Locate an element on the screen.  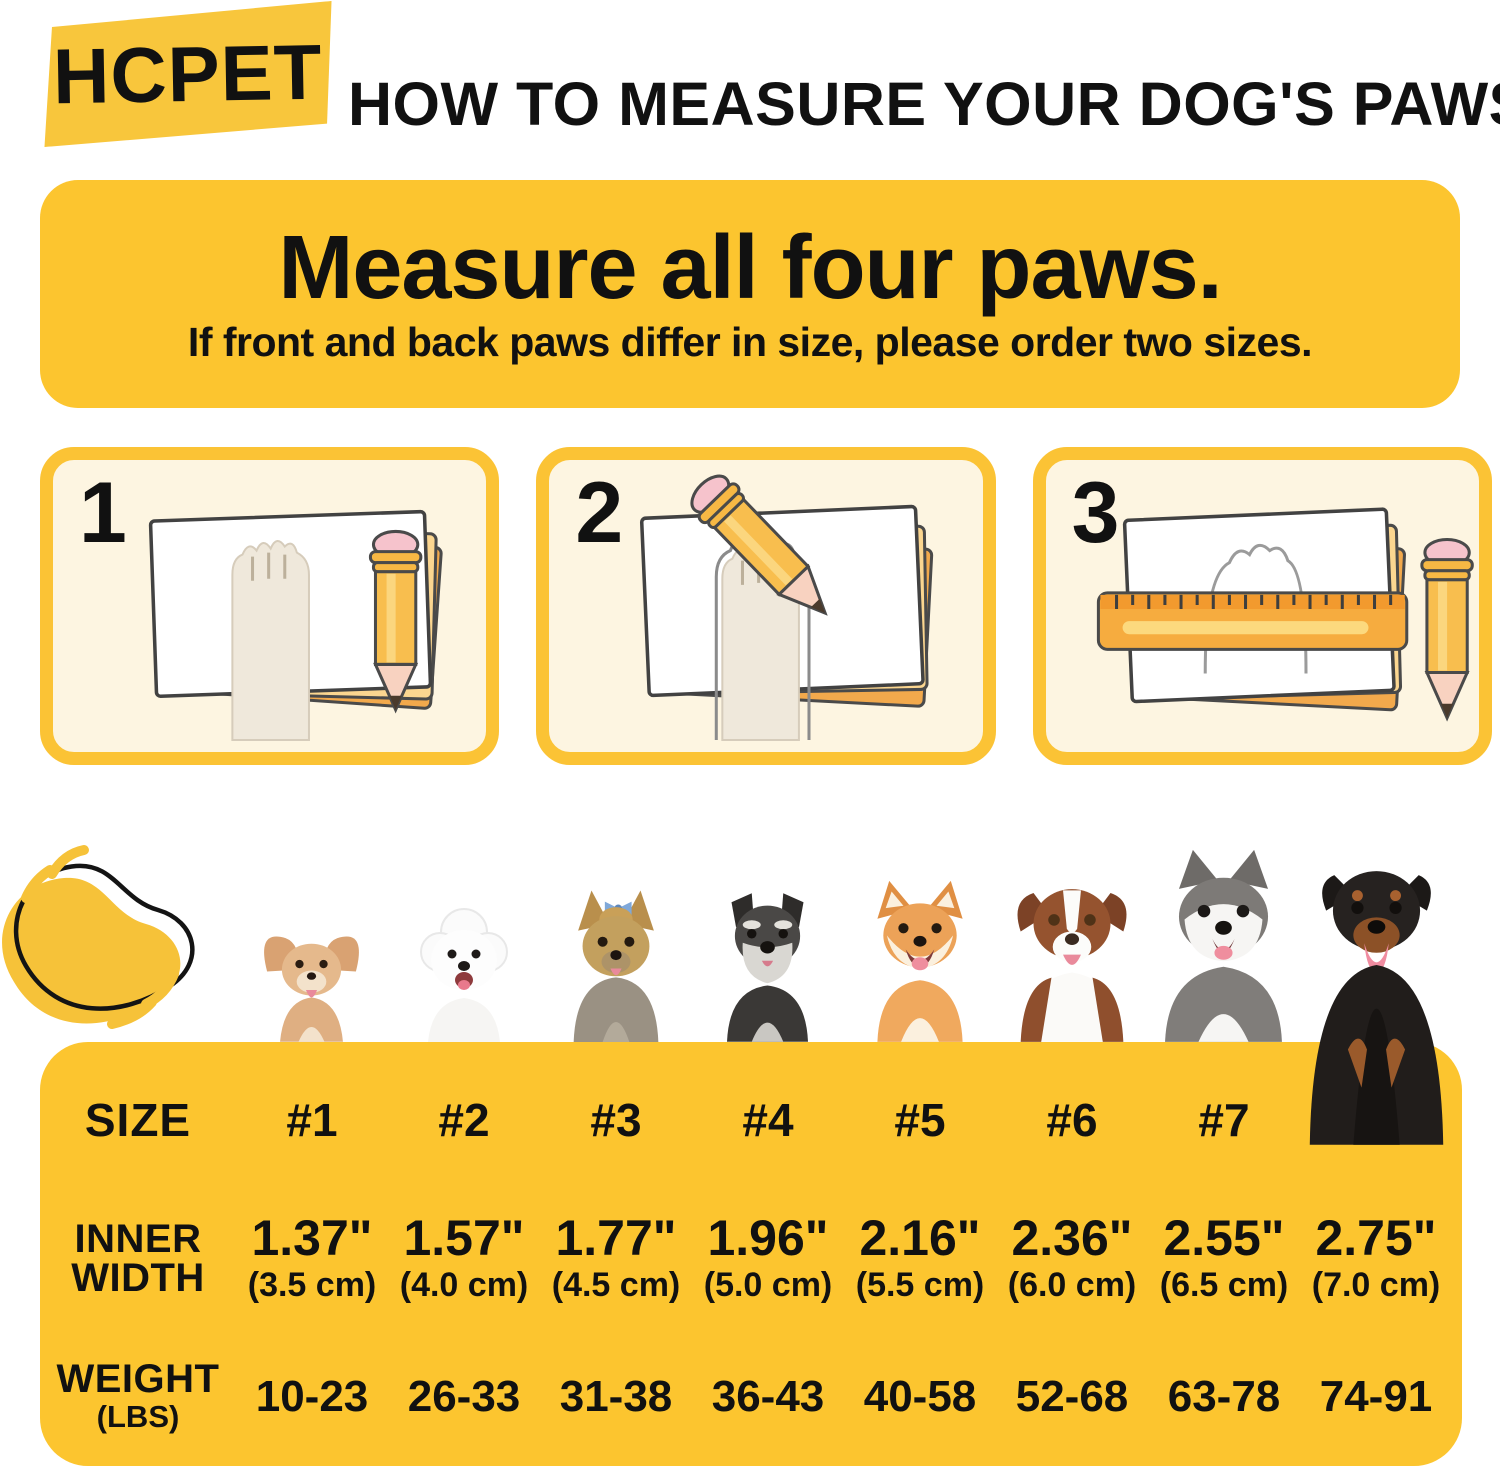
size-value-3: #3 is located at coordinates (616, 1120).